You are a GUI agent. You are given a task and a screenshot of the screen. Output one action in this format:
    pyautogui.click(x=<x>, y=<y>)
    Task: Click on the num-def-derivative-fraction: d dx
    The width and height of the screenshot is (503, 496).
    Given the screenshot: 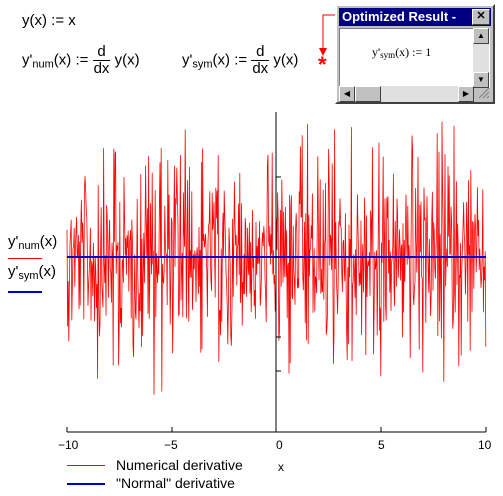 What is the action you would take?
    pyautogui.click(x=101, y=60)
    